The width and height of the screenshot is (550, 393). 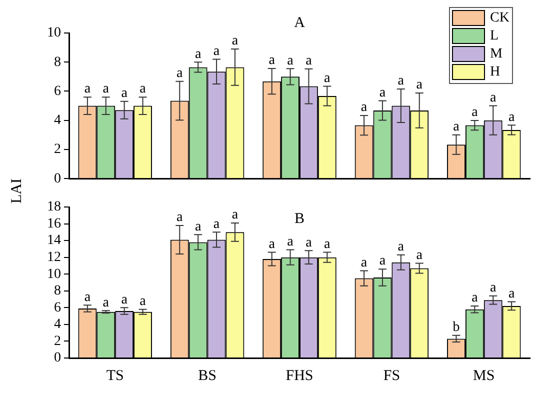 I want to click on data-label: b, so click(x=456, y=328).